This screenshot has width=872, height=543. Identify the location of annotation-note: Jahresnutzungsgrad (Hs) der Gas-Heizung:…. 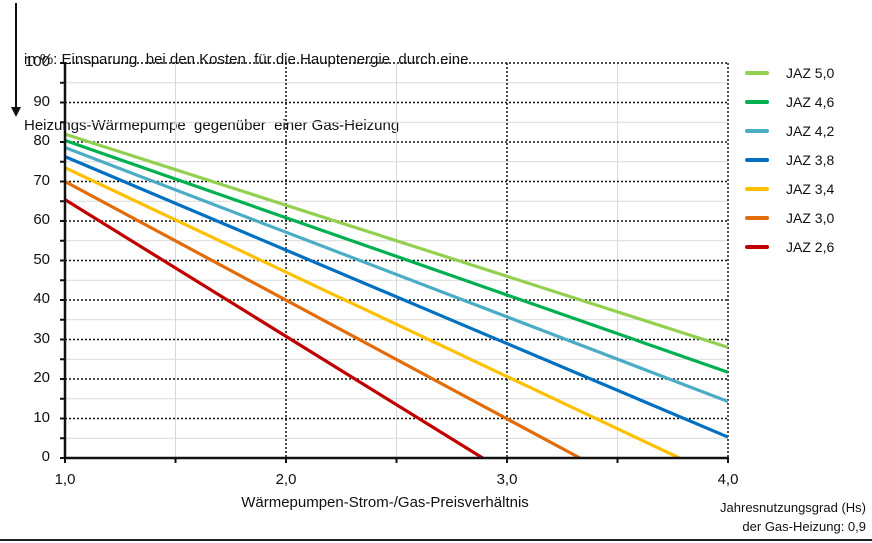
(793, 517).